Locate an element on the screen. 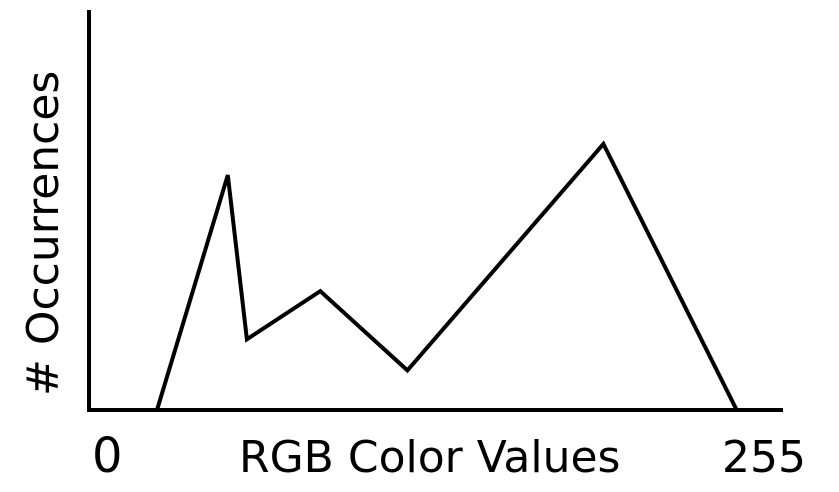  y-axis-title: # Occurrences is located at coordinates (43, 233).